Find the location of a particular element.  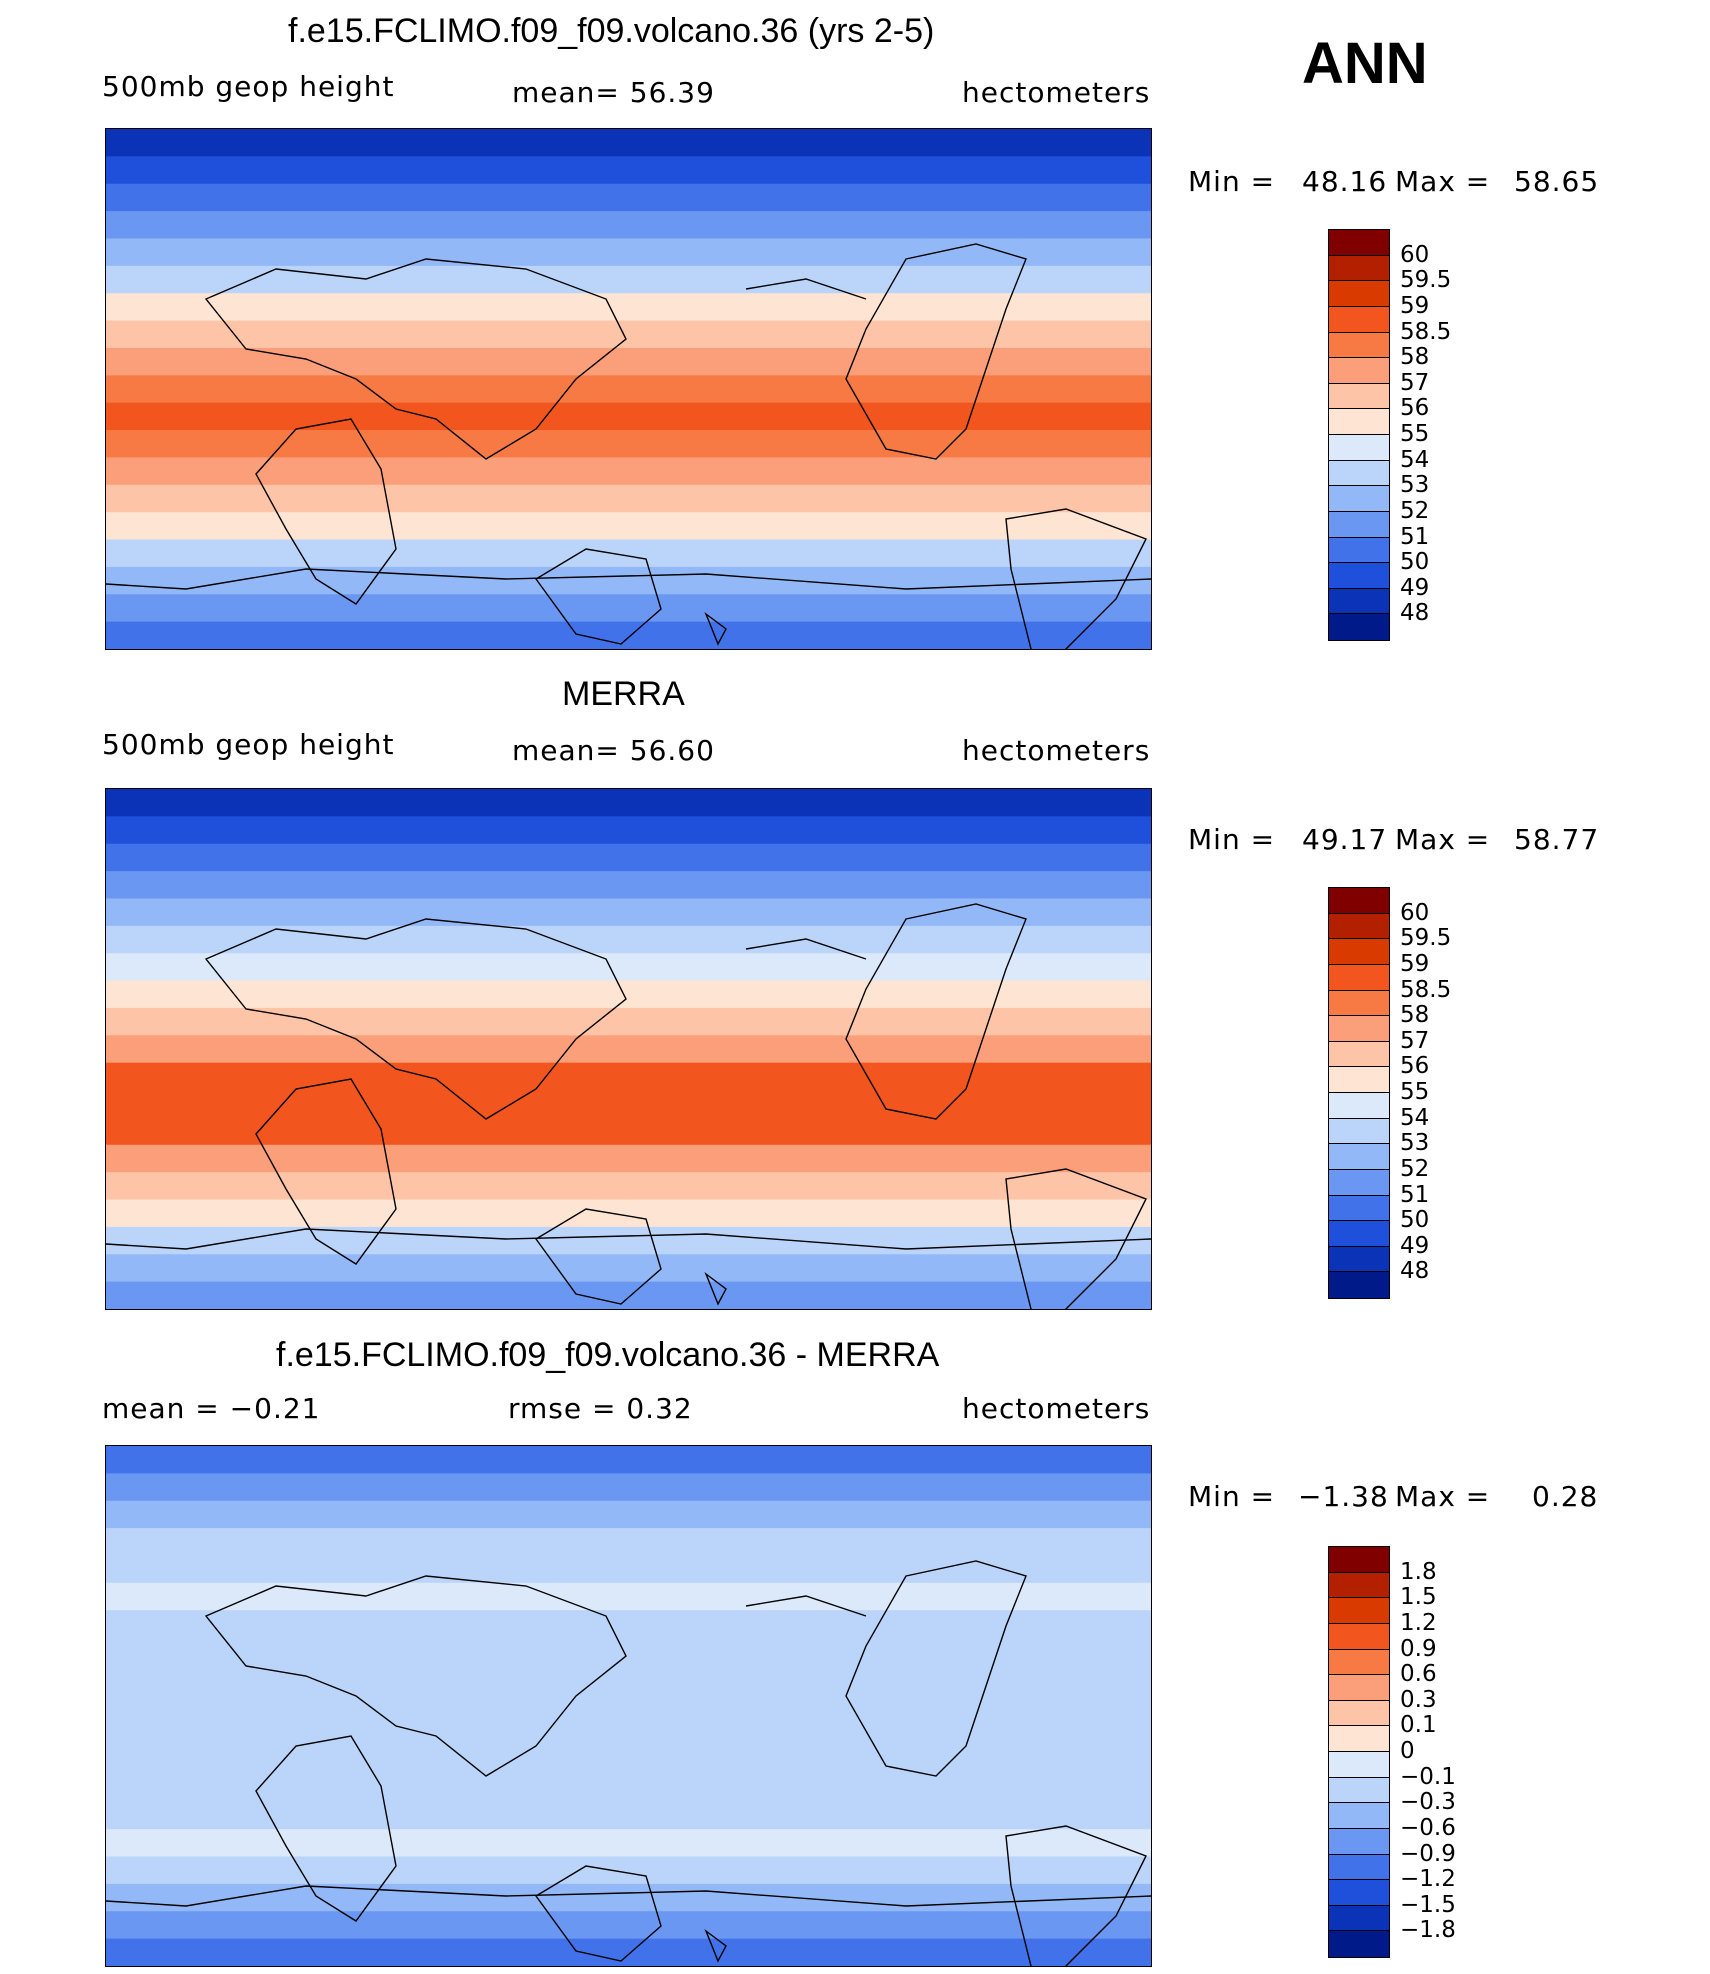

max-label: Max = is located at coordinates (1443, 181).